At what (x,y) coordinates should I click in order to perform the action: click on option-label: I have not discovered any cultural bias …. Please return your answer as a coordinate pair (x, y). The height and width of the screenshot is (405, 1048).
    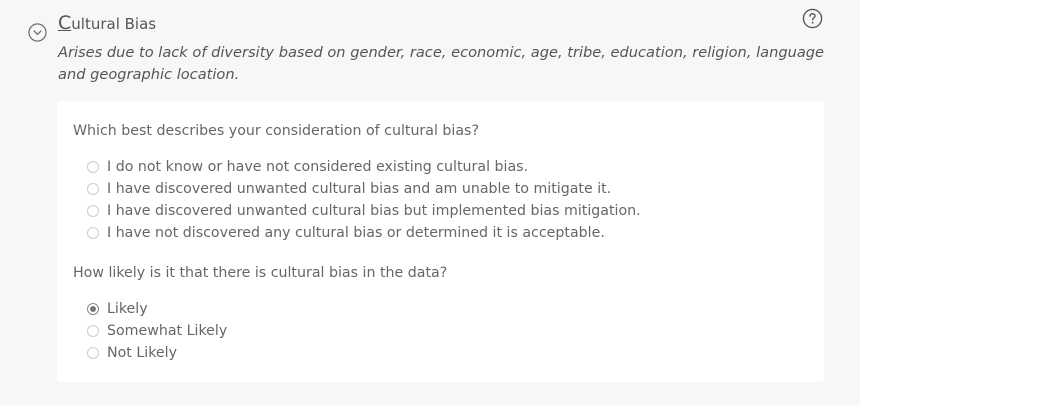
    Looking at the image, I should click on (356, 233).